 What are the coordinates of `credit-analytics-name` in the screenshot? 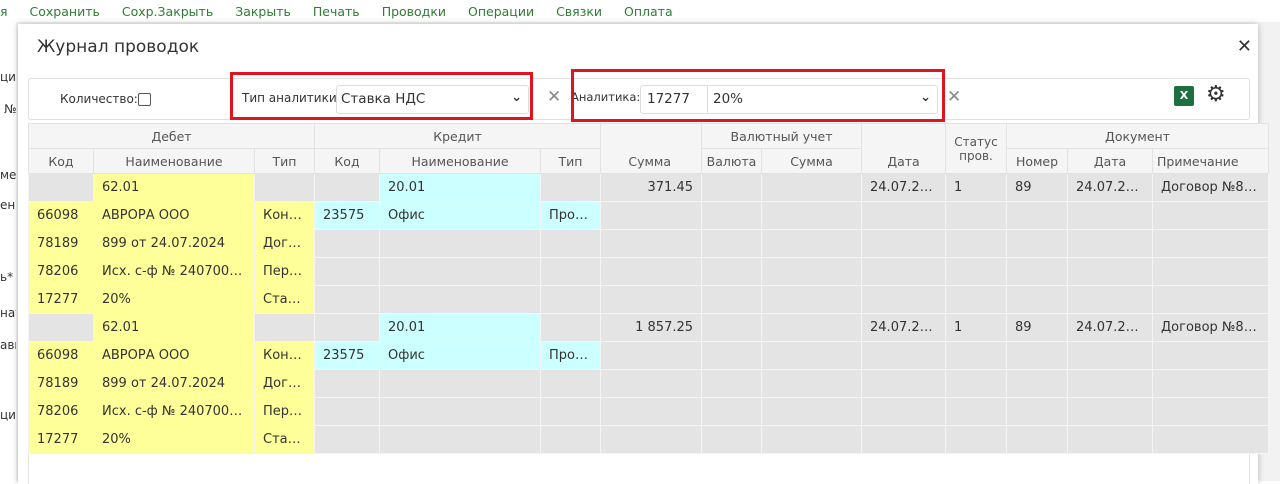 It's located at (460, 439).